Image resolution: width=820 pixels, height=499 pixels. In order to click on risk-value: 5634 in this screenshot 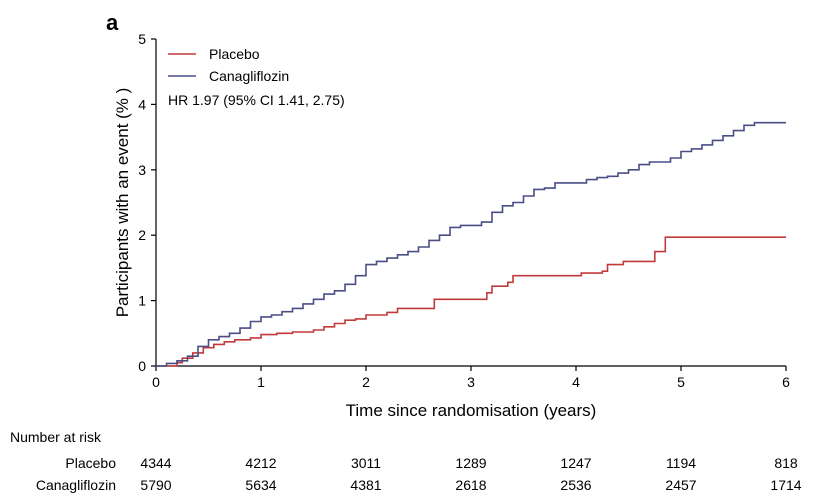, I will do `click(260, 485)`.